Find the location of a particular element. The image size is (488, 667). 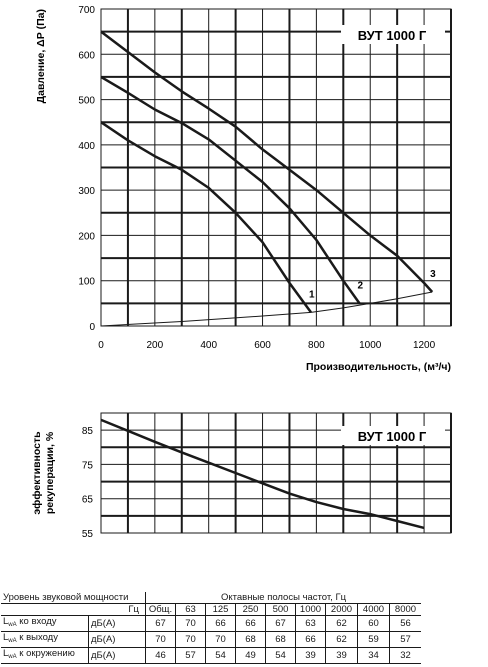

hz-label: Гц is located at coordinates (73, 609).